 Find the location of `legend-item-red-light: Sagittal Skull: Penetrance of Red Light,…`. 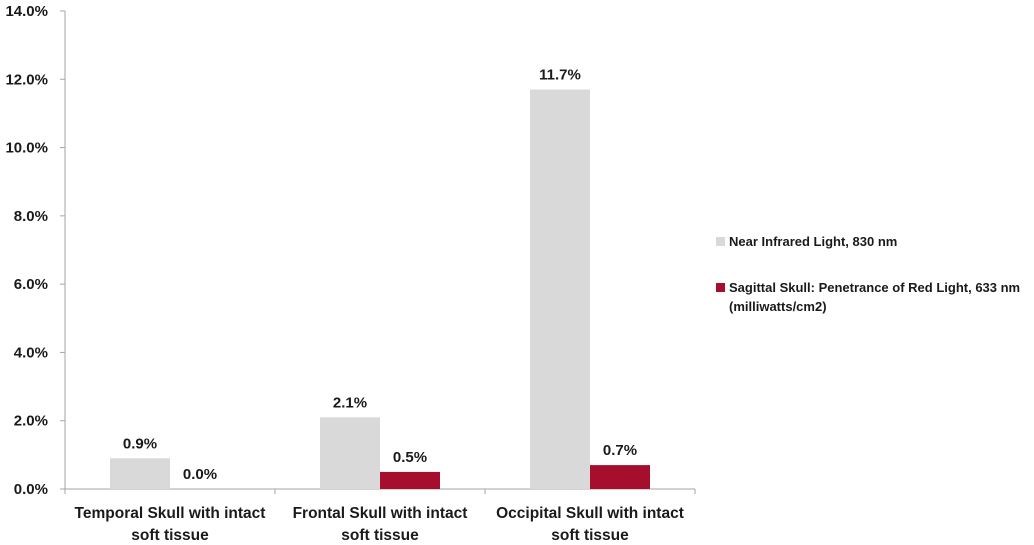

legend-item-red-light: Sagittal Skull: Penetrance of Red Light,… is located at coordinates (875, 297).